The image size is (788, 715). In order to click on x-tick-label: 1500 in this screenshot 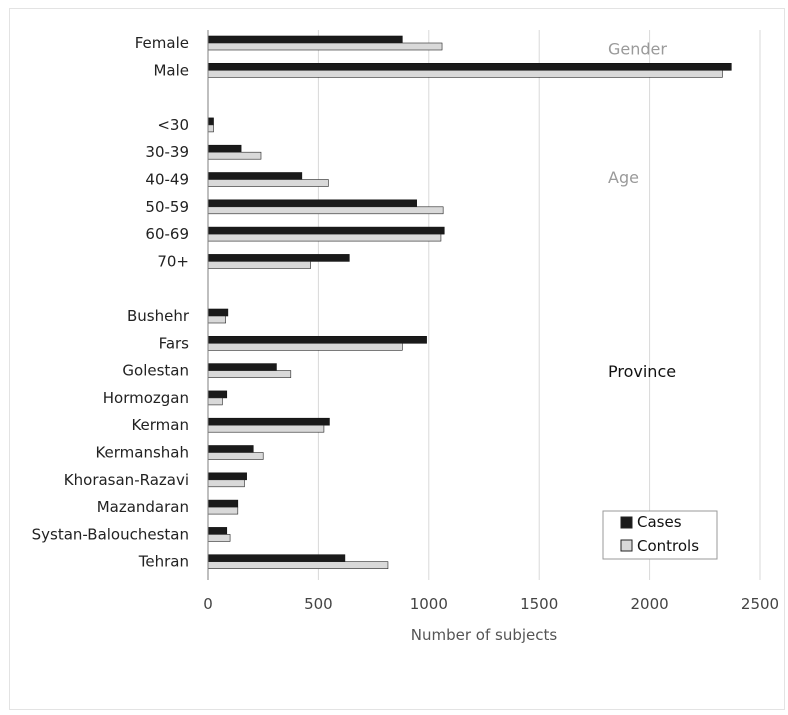, I will do `click(539, 604)`.